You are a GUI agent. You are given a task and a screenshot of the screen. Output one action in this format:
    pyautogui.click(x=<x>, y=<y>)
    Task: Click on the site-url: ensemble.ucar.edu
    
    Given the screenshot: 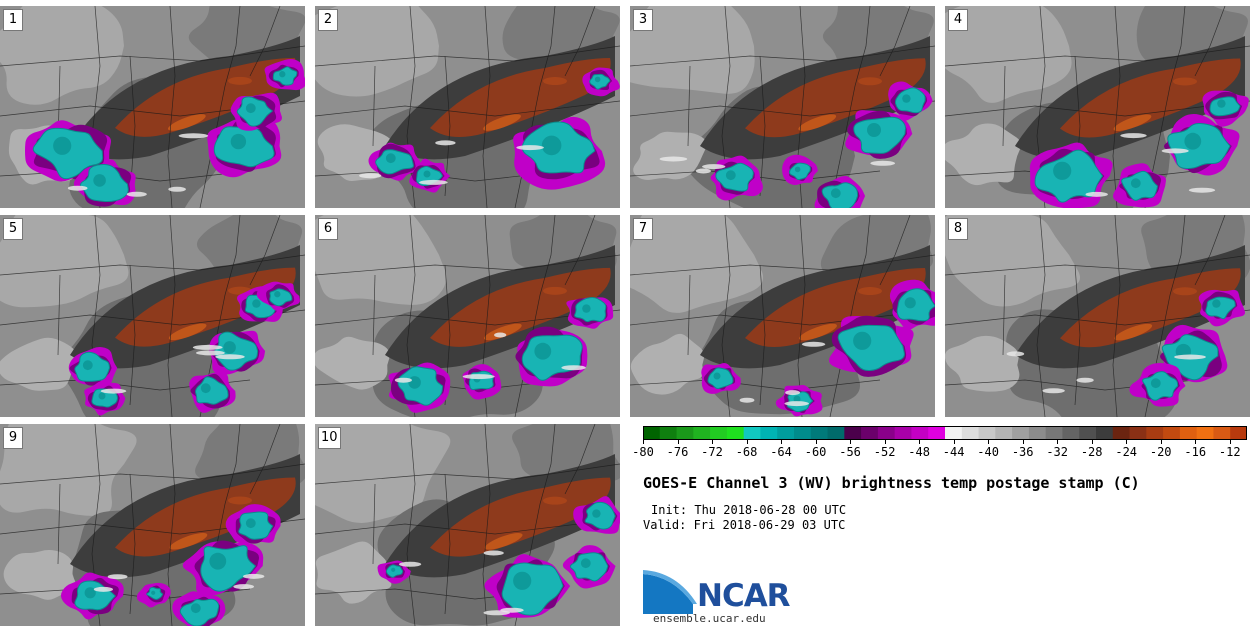 What is the action you would take?
    pyautogui.click(x=709, y=618)
    